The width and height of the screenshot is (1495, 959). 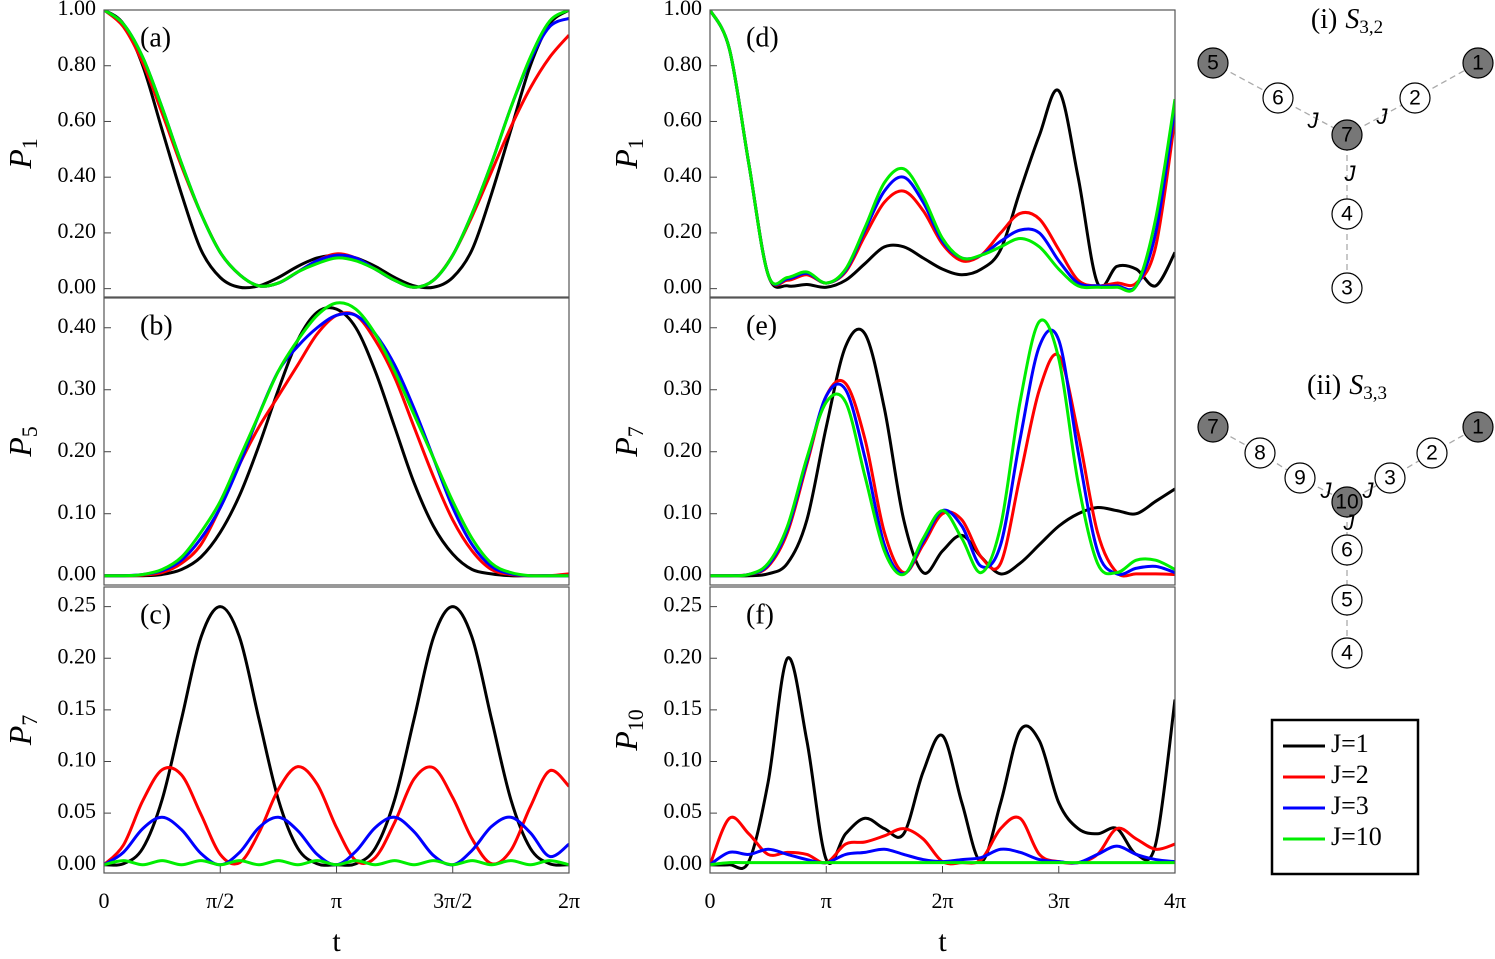 I want to click on panel-label: (b), so click(x=156, y=325).